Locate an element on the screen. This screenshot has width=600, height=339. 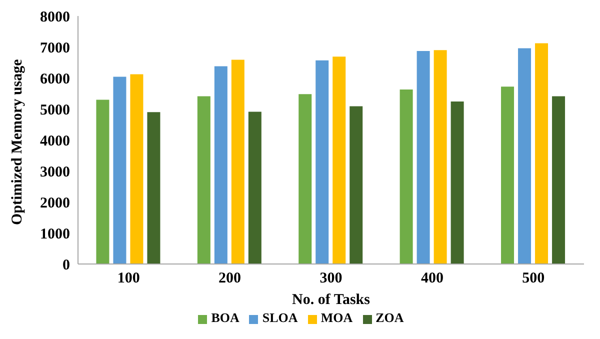
y-tick-label: 8000 is located at coordinates (55, 17).